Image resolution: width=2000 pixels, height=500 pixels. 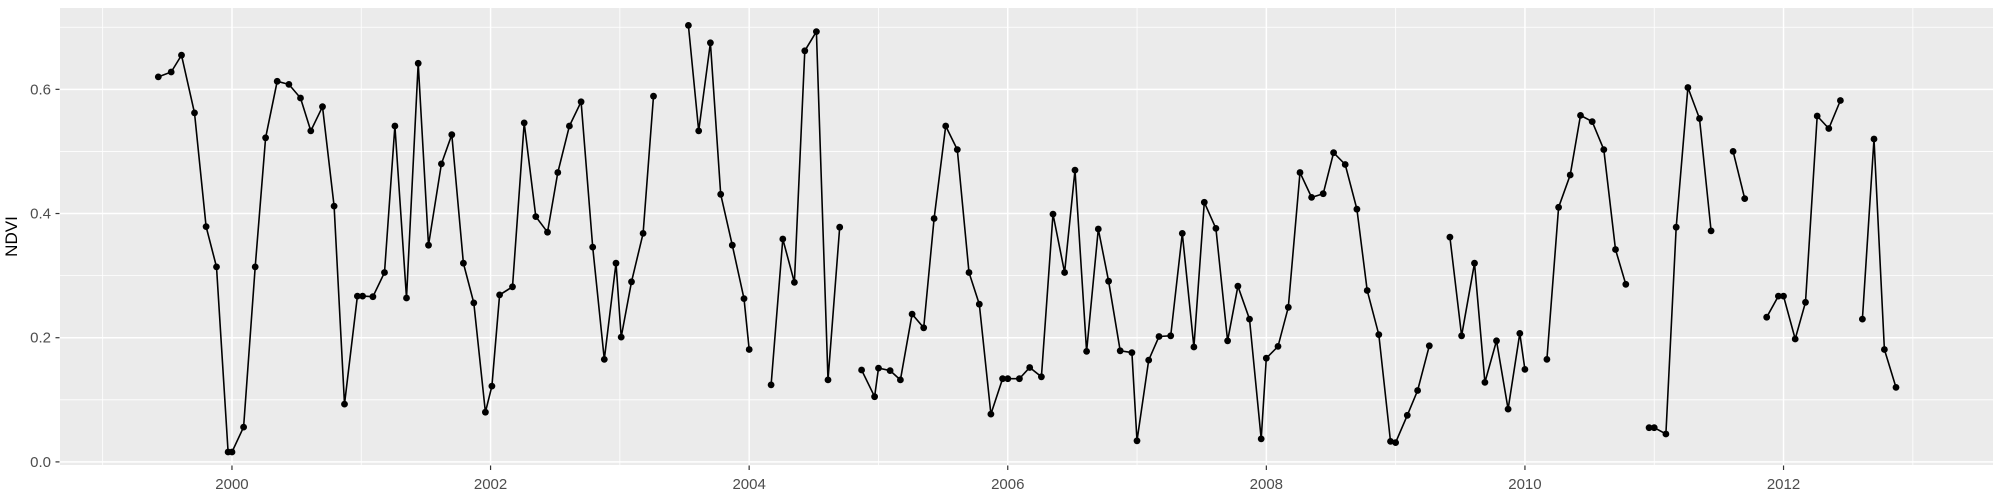 What do you see at coordinates (40, 338) in the screenshot?
I see `y-tick-label: 0.2` at bounding box center [40, 338].